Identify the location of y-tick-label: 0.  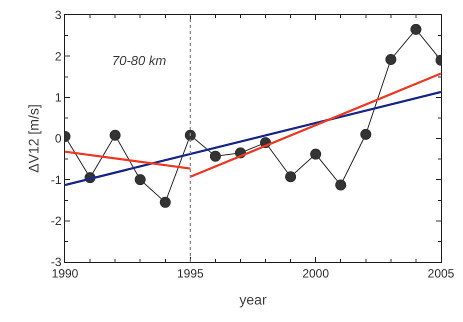
(58, 139).